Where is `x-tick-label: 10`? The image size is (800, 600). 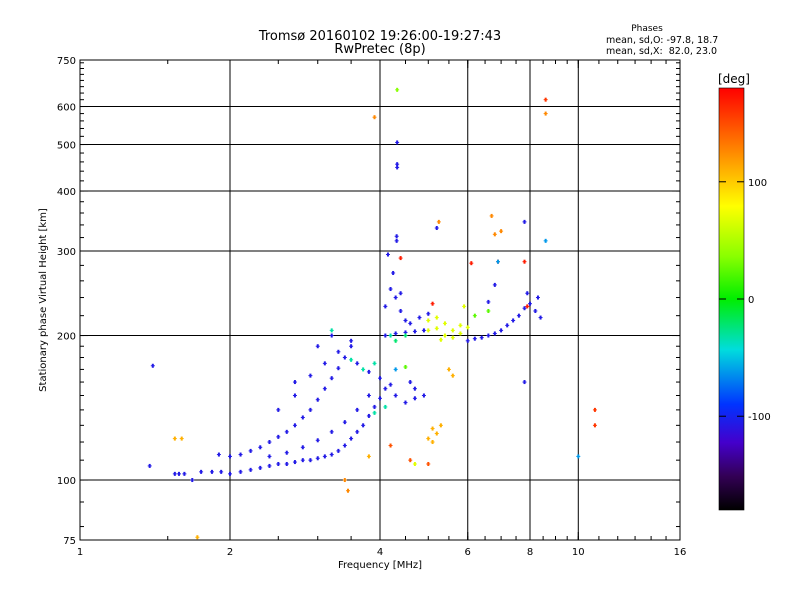
x-tick-label: 10 is located at coordinates (578, 552).